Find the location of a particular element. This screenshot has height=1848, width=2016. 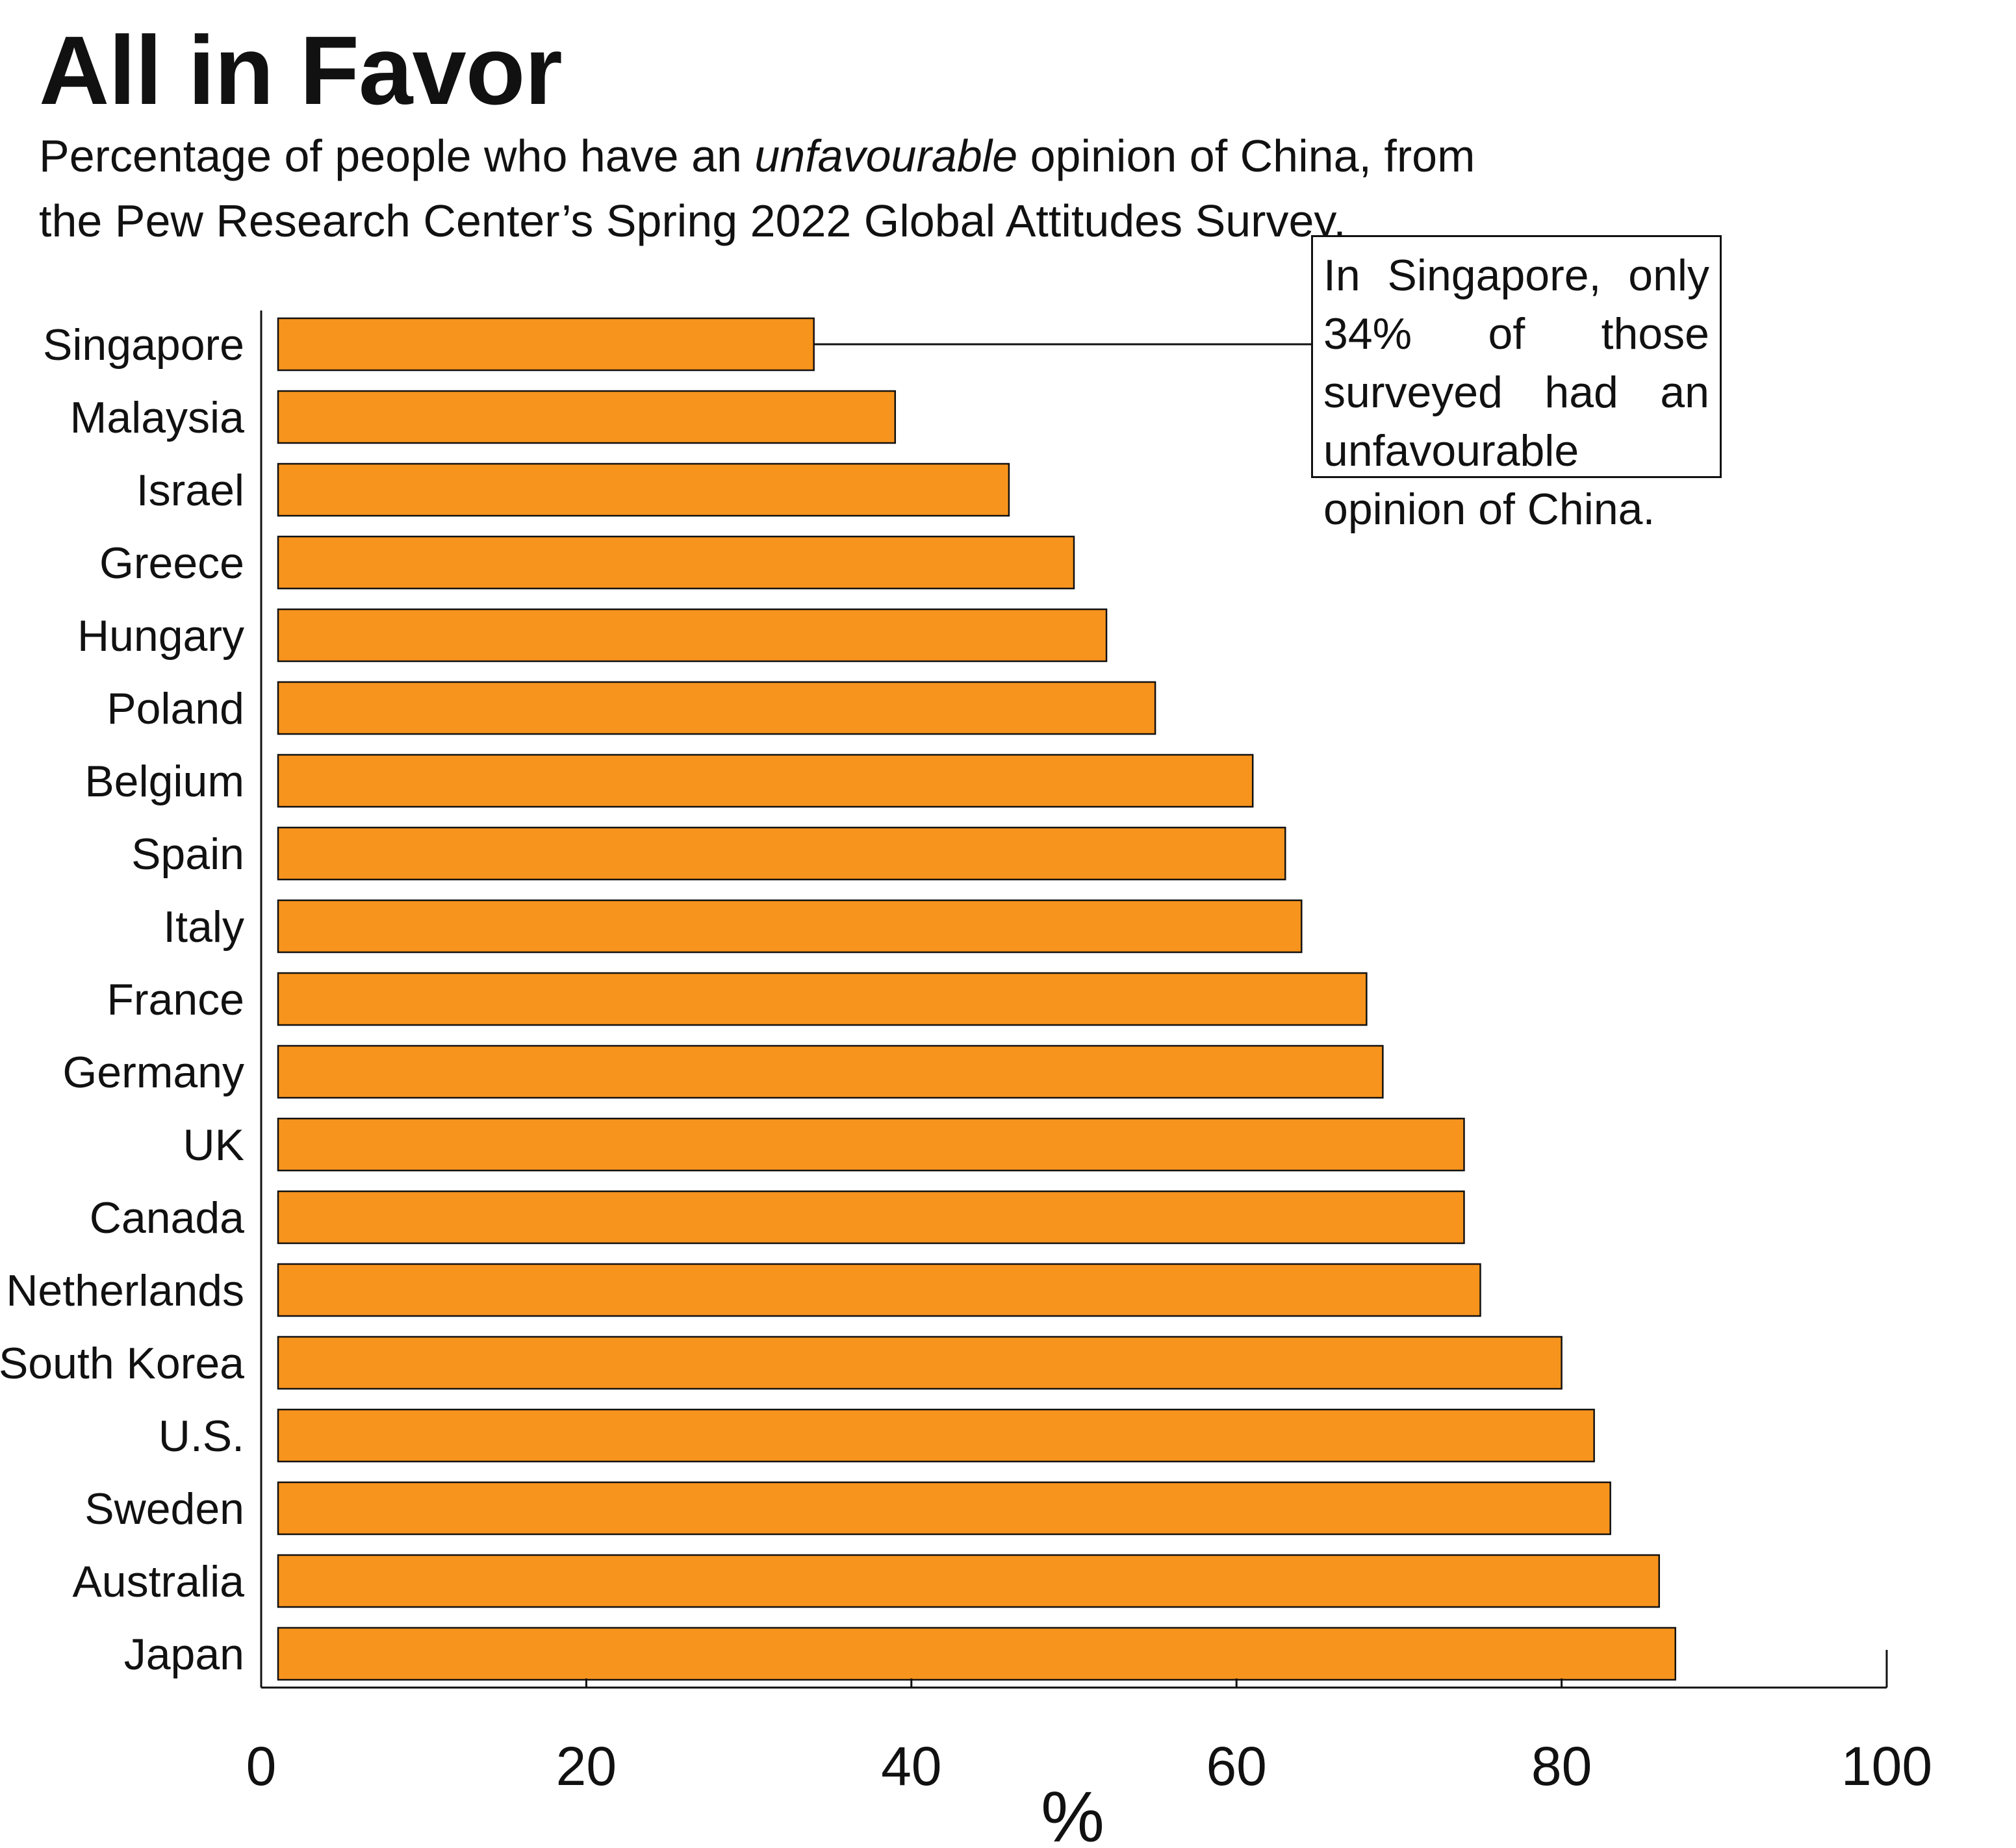

category-label: U.S. is located at coordinates (201, 1436).